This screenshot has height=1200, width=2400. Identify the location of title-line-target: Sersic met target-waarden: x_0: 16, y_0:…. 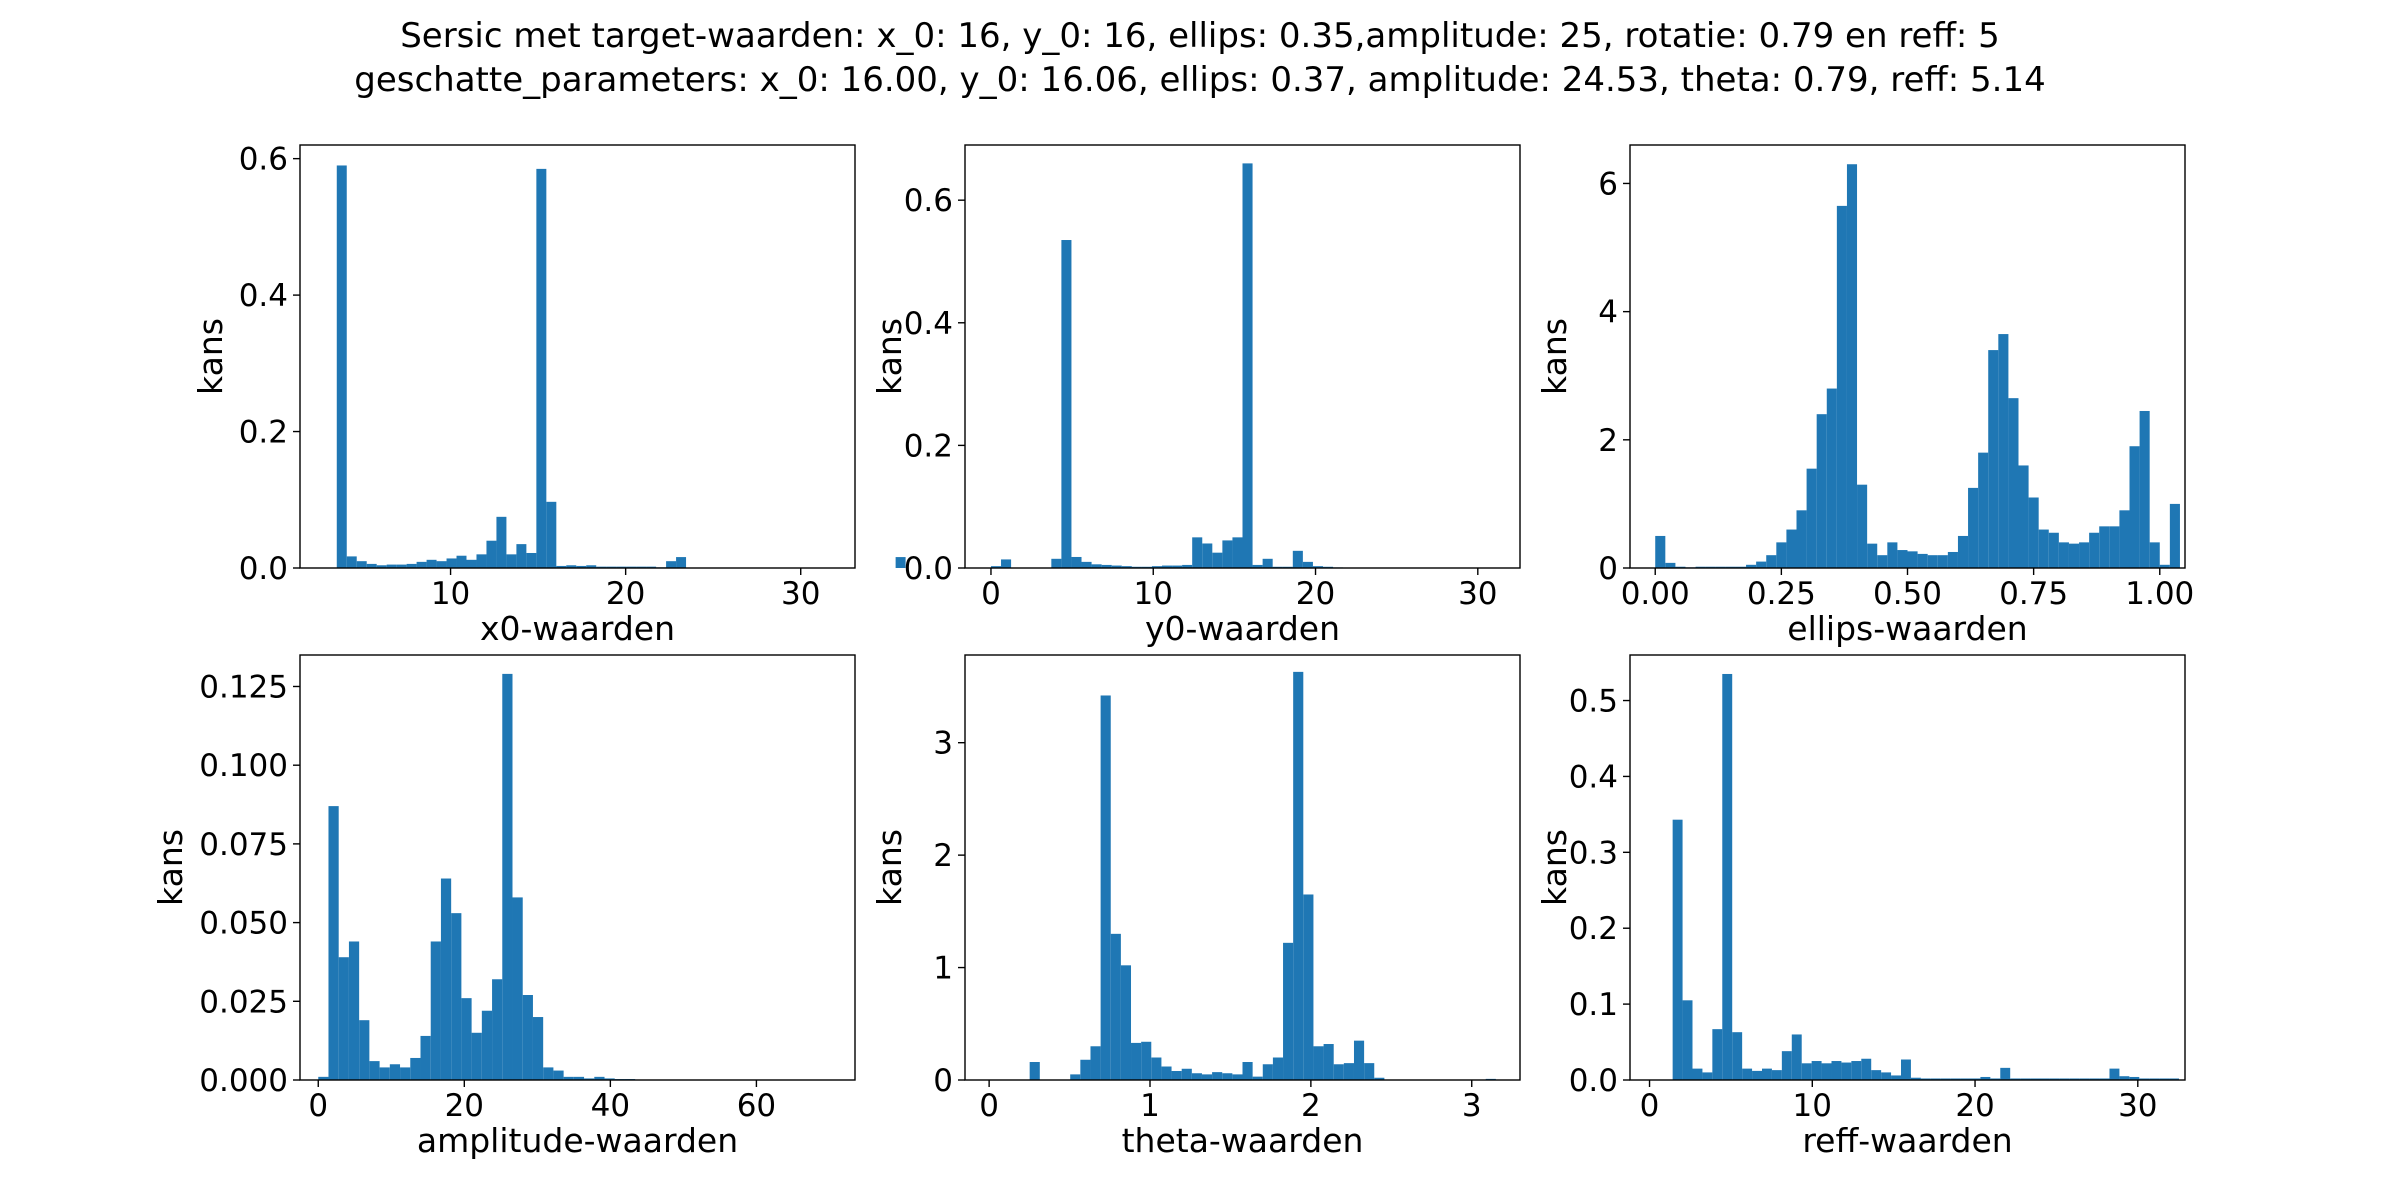
(1200, 36).